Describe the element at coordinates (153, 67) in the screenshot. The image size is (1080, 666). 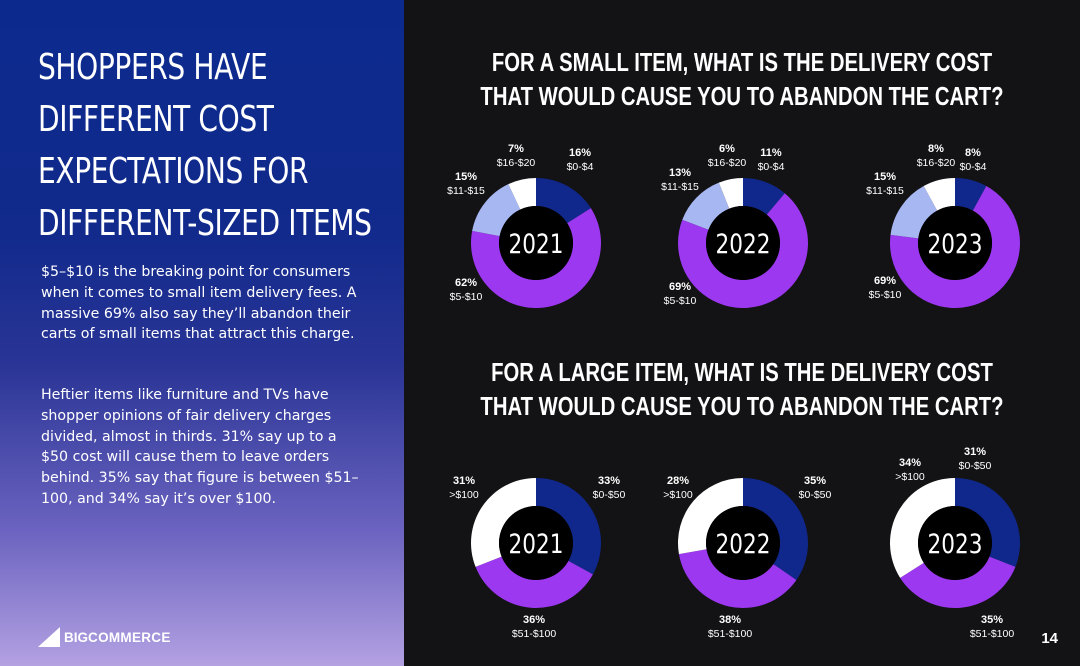
I see `headline-line: SHOPPERS HAVE` at that location.